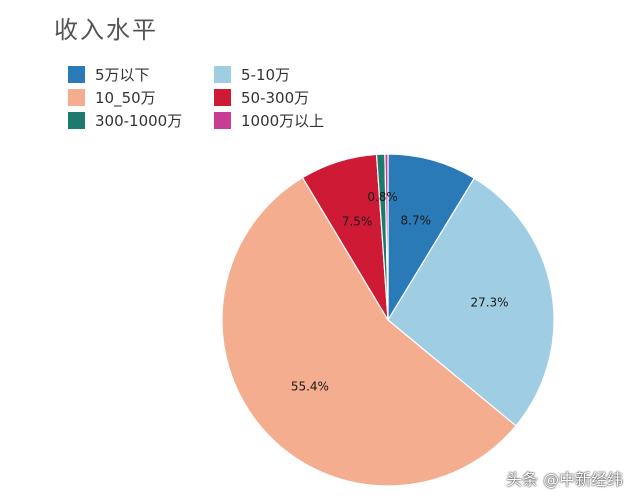 This screenshot has width=640, height=504. I want to click on legend-label: 5万以下, so click(122, 74).